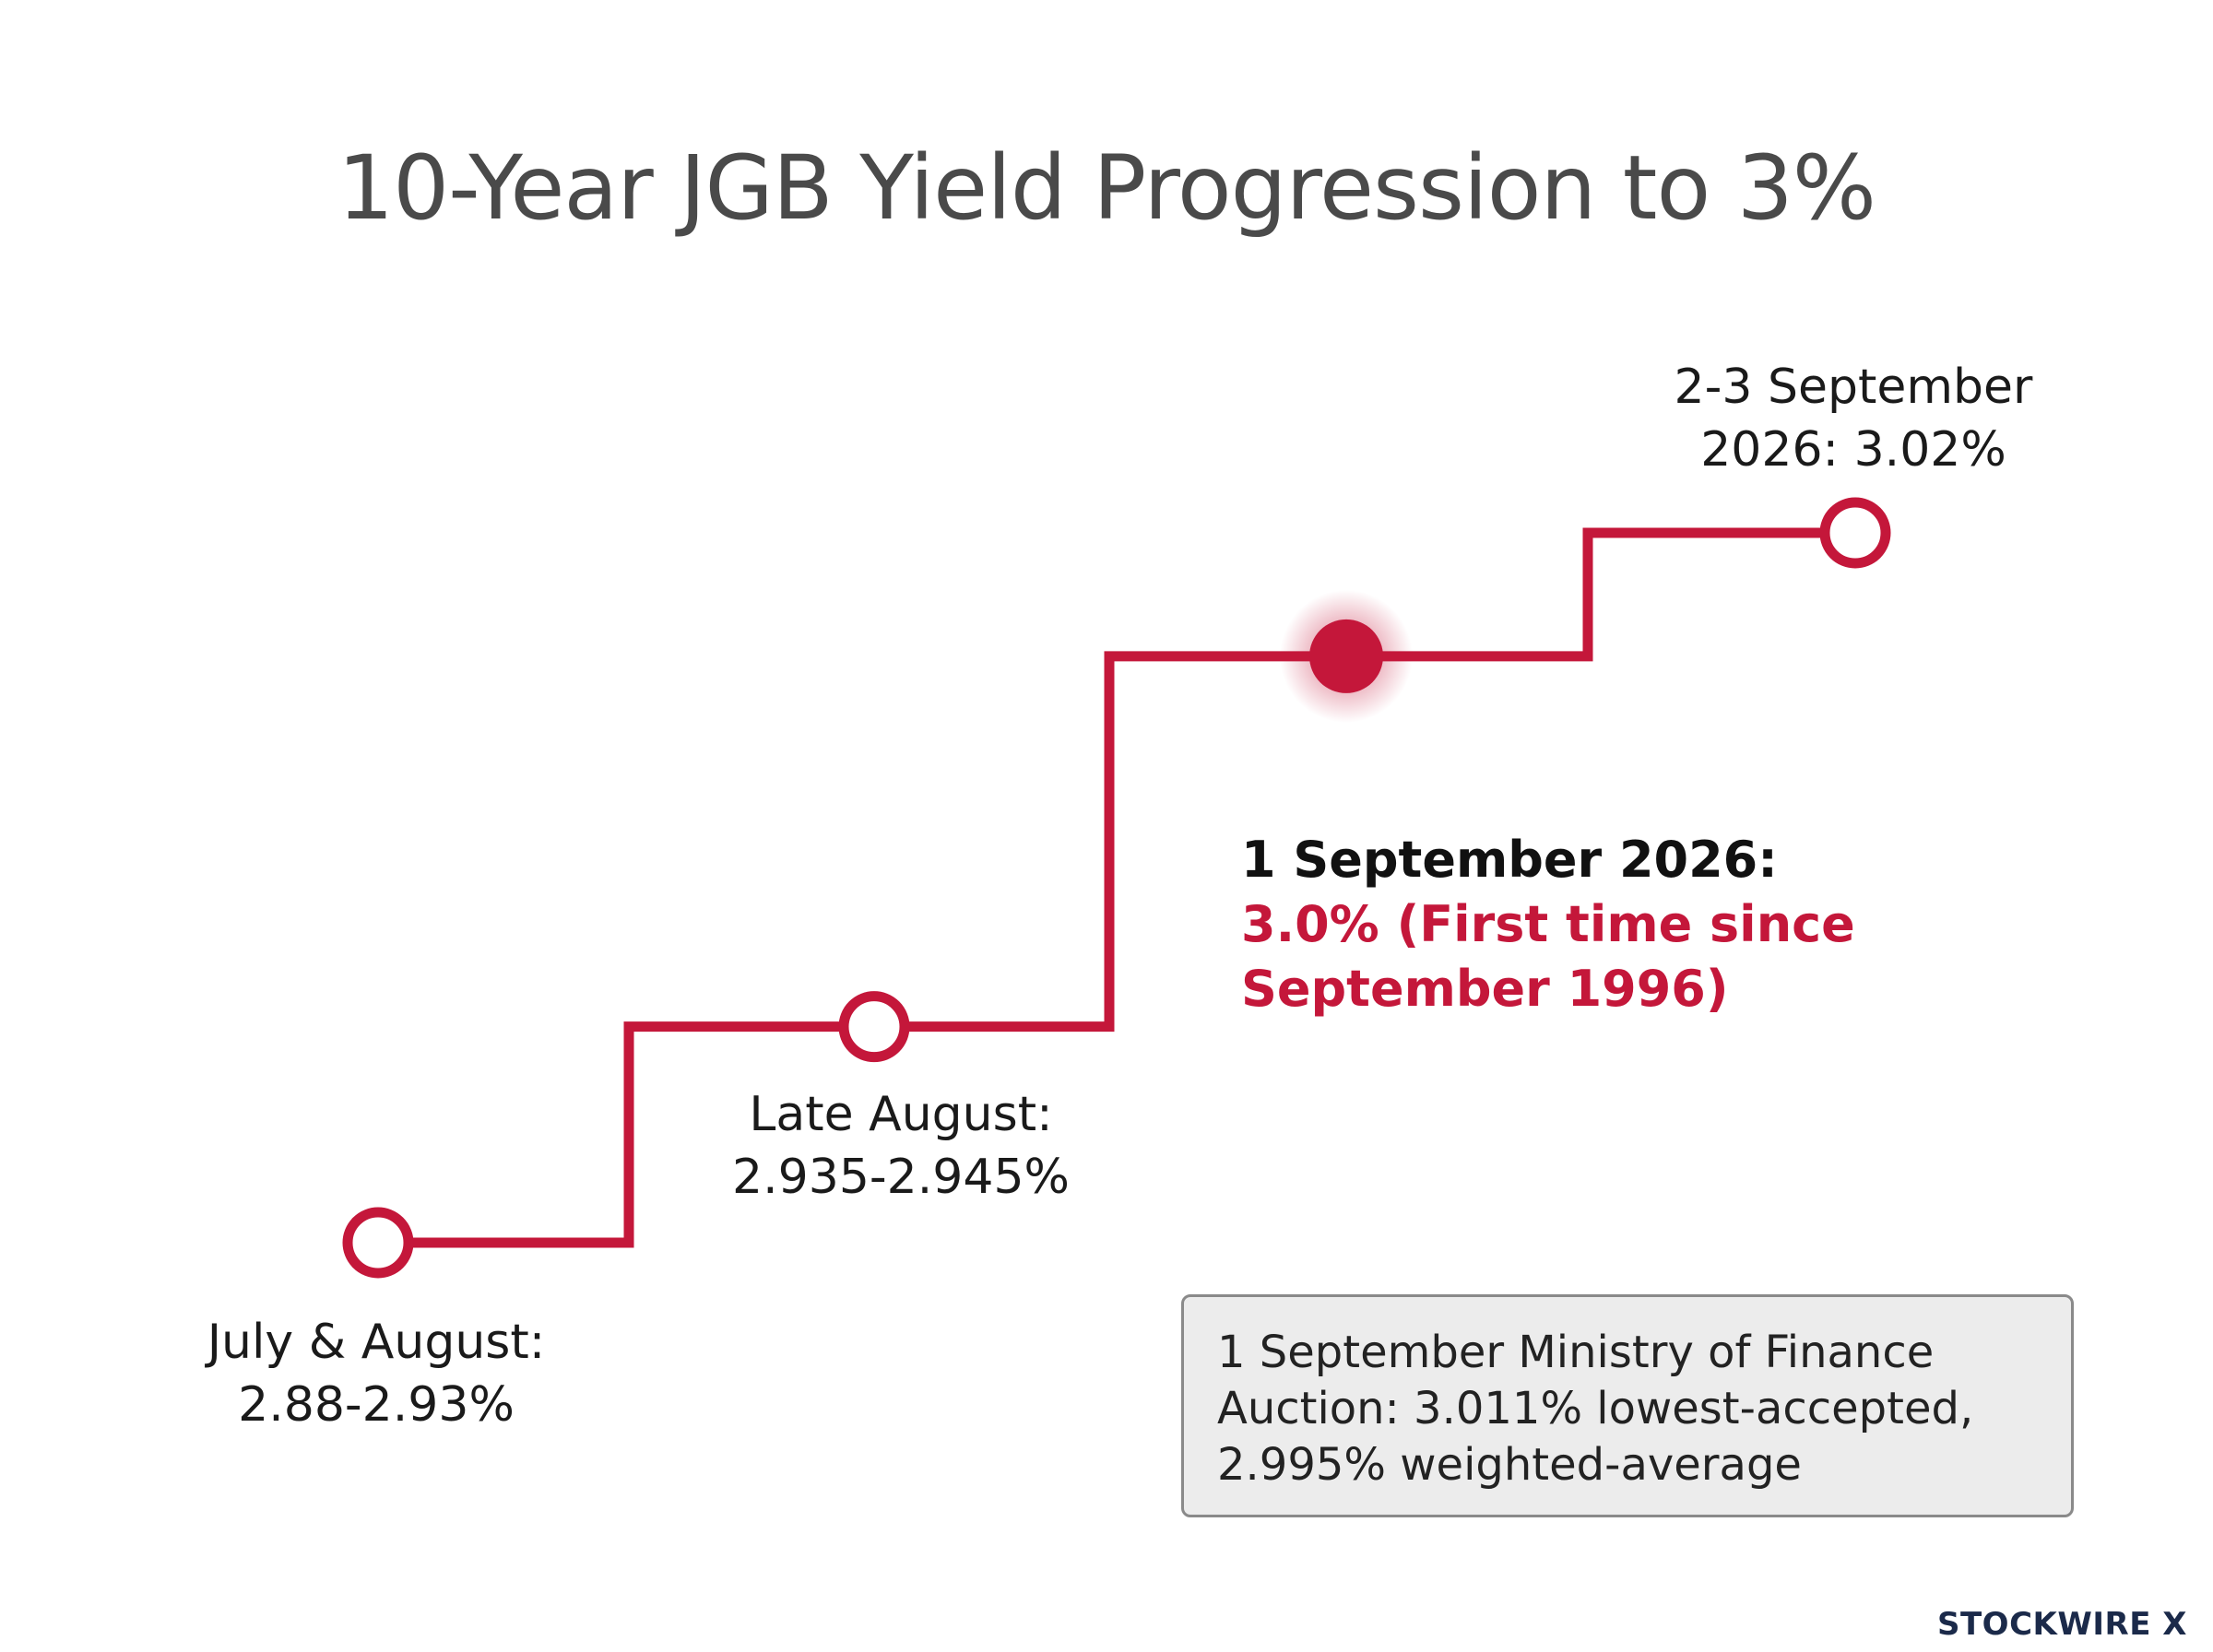 The height and width of the screenshot is (1652, 2213). What do you see at coordinates (901, 1177) in the screenshot?
I see `point-label-value: 2.935-2.945%` at bounding box center [901, 1177].